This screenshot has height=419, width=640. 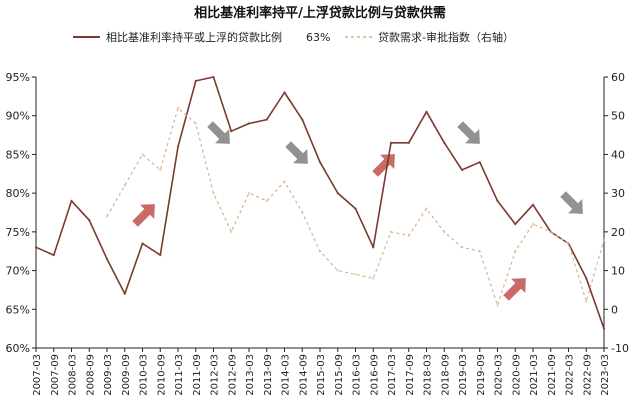 What do you see at coordinates (481, 375) in the screenshot?
I see `x-tick-label: 2019-09` at bounding box center [481, 375].